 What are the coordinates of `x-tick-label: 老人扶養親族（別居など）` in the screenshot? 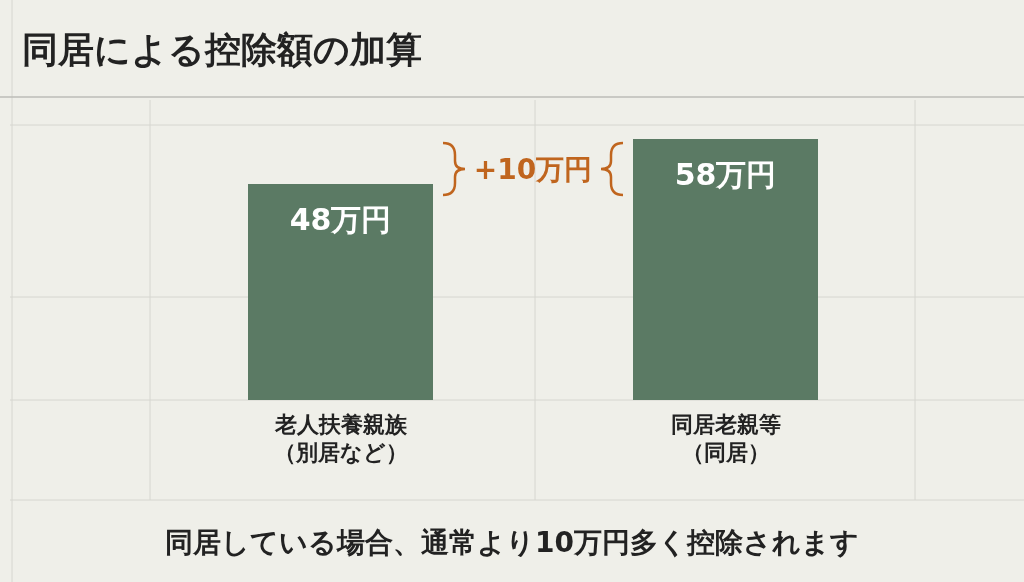 It's located at (340, 438).